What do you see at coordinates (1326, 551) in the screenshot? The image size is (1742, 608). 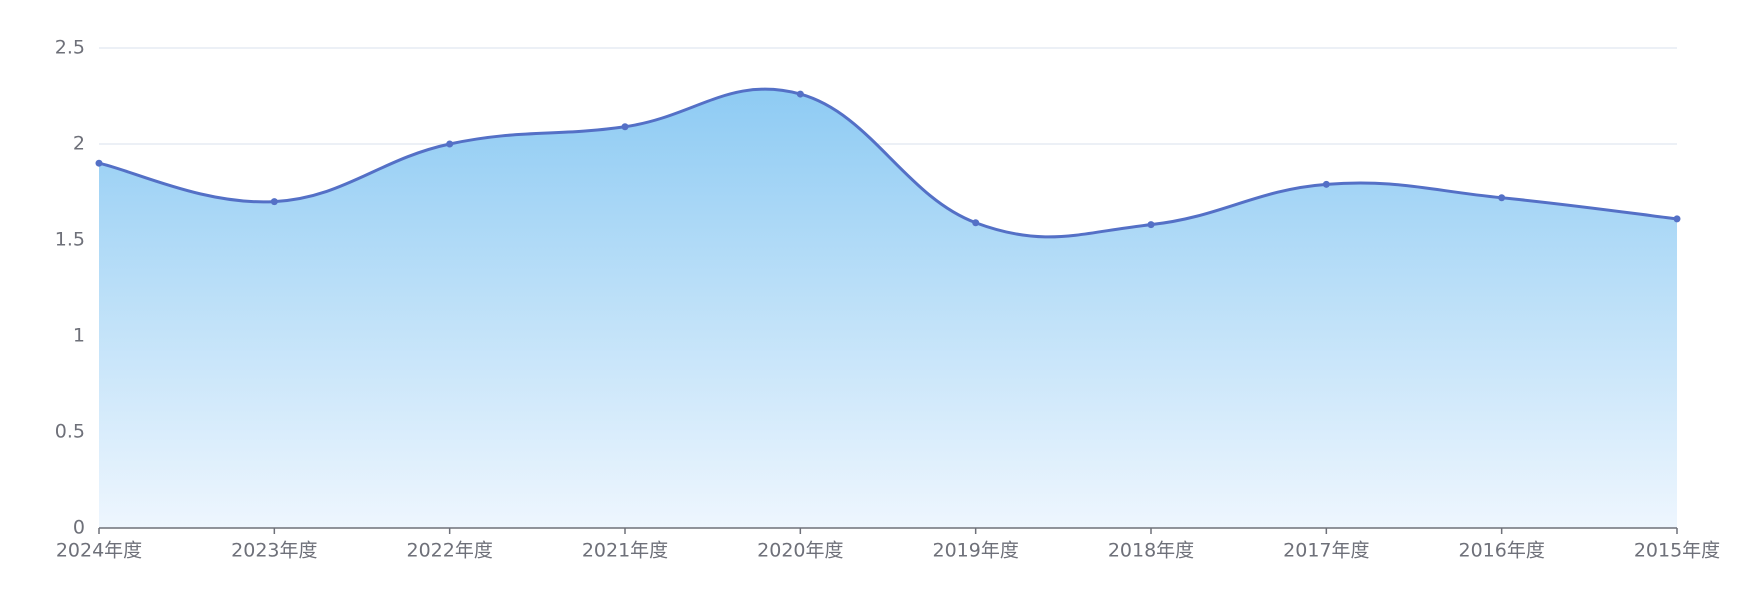 I see `x-tick-label: 2017年度` at bounding box center [1326, 551].